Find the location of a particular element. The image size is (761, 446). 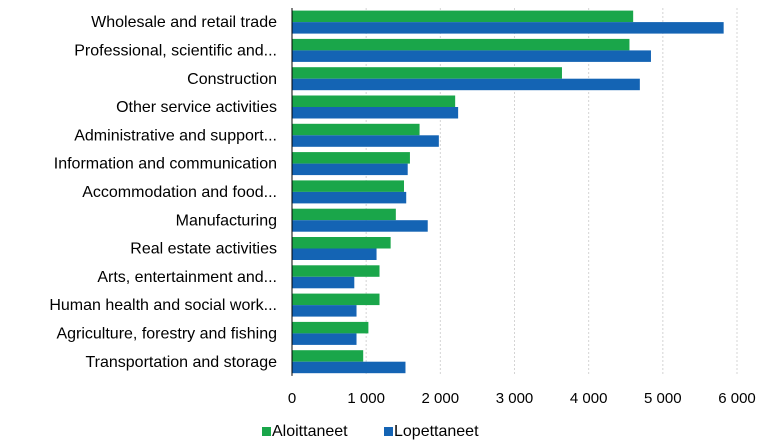

category-label: Information and communication is located at coordinates (165, 164).